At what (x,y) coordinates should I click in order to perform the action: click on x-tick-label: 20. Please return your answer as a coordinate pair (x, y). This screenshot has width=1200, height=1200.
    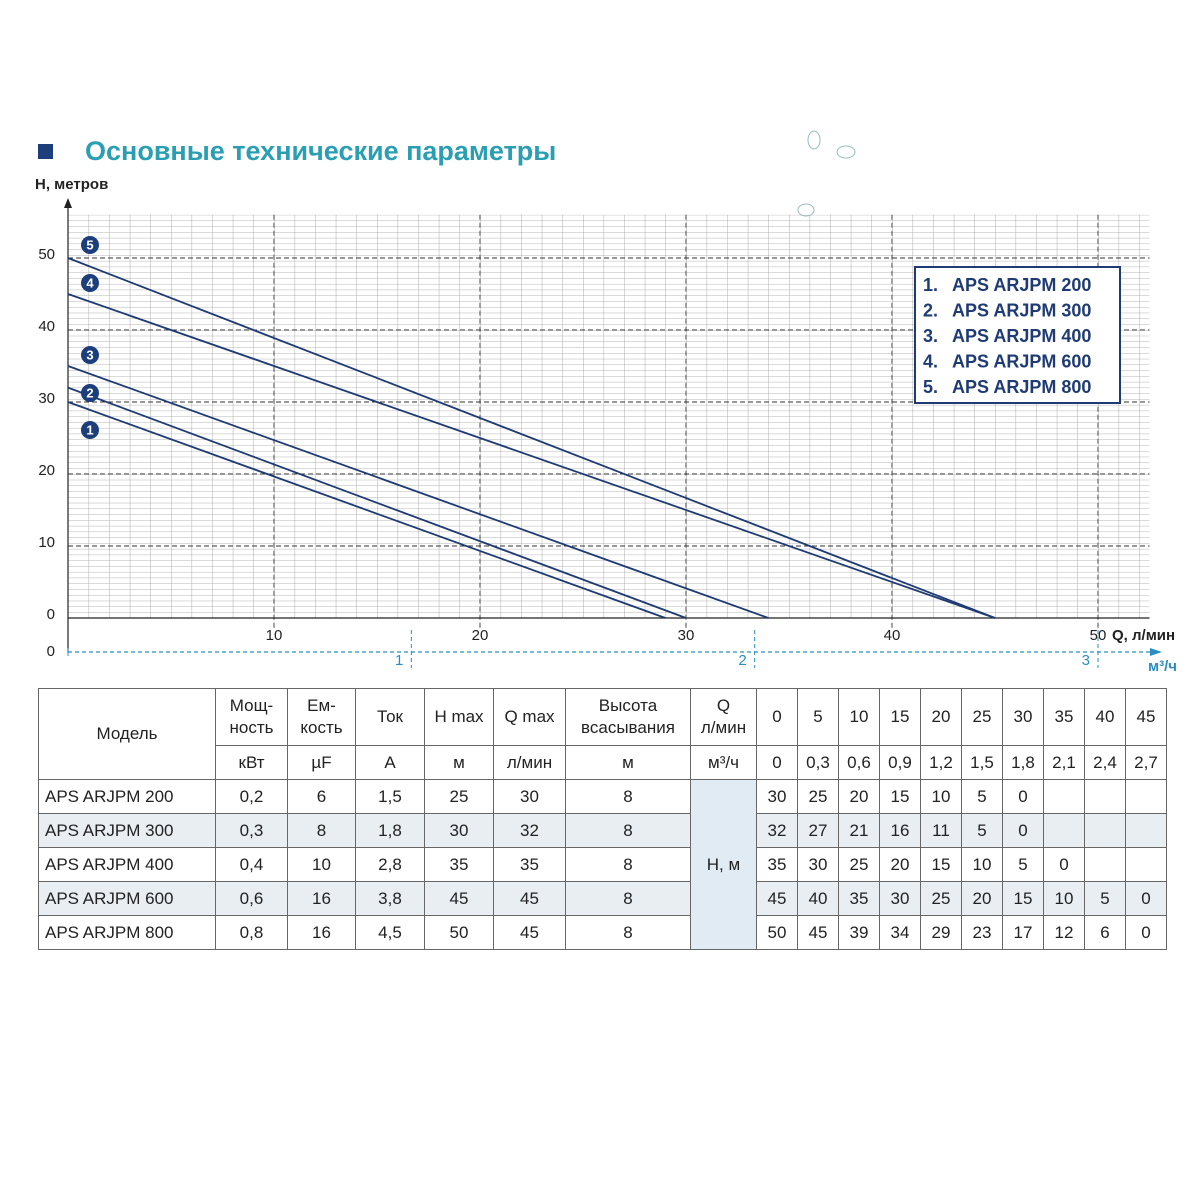
    Looking at the image, I should click on (480, 635).